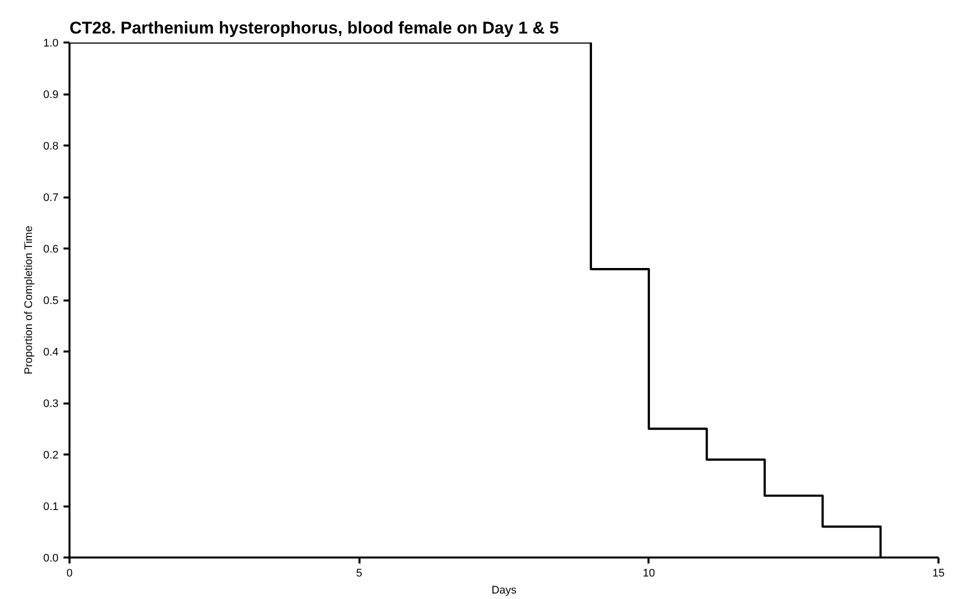 The width and height of the screenshot is (953, 599). I want to click on y-tick-label: 0.1, so click(51, 507).